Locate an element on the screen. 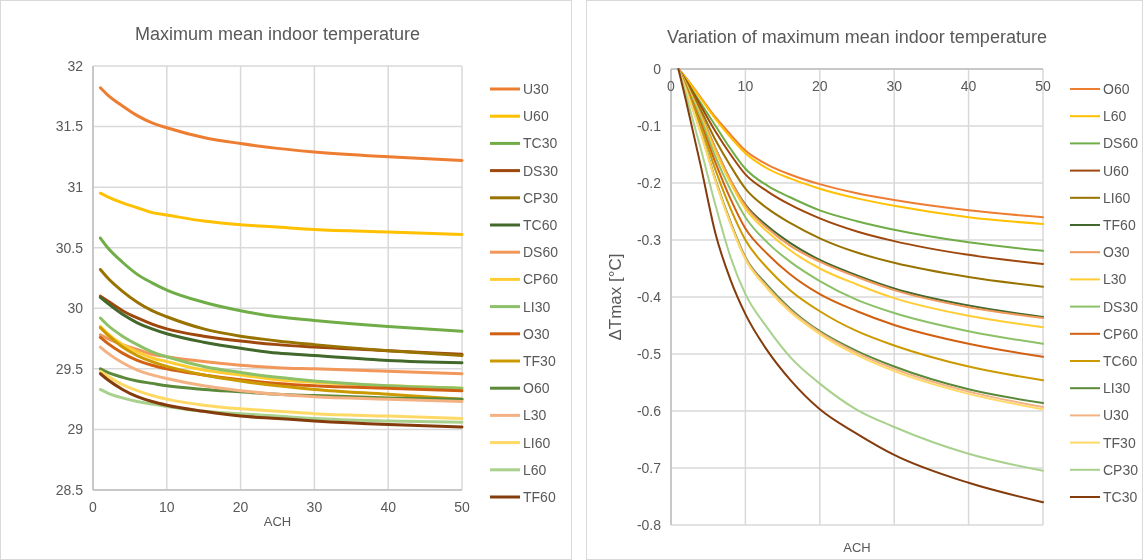 Image resolution: width=1143 pixels, height=560 pixels. y-tick-label: 30 is located at coordinates (75, 308).